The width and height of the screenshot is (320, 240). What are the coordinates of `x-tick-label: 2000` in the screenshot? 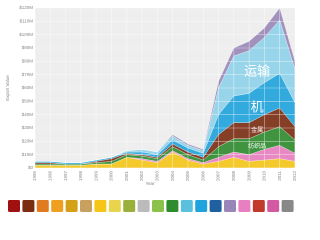 It's located at (111, 176).